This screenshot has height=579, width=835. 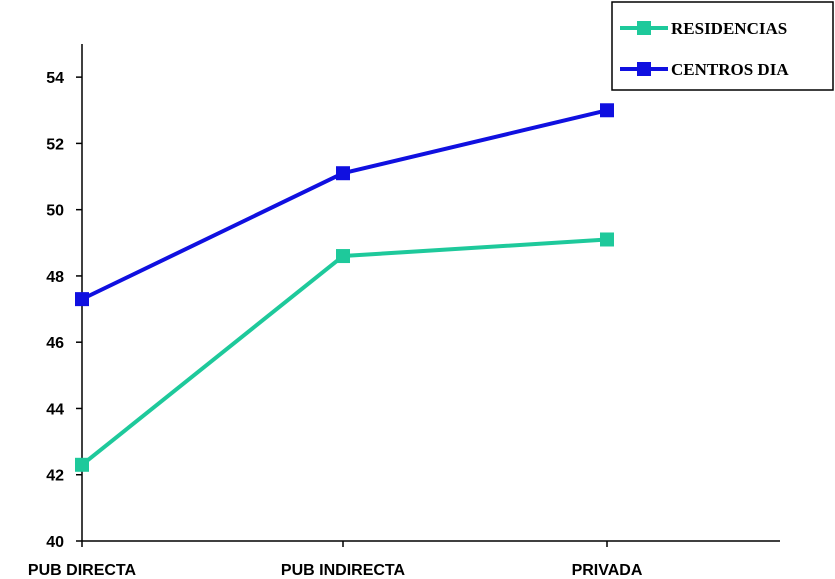 I want to click on y-tick-label: 52, so click(x=55, y=144).